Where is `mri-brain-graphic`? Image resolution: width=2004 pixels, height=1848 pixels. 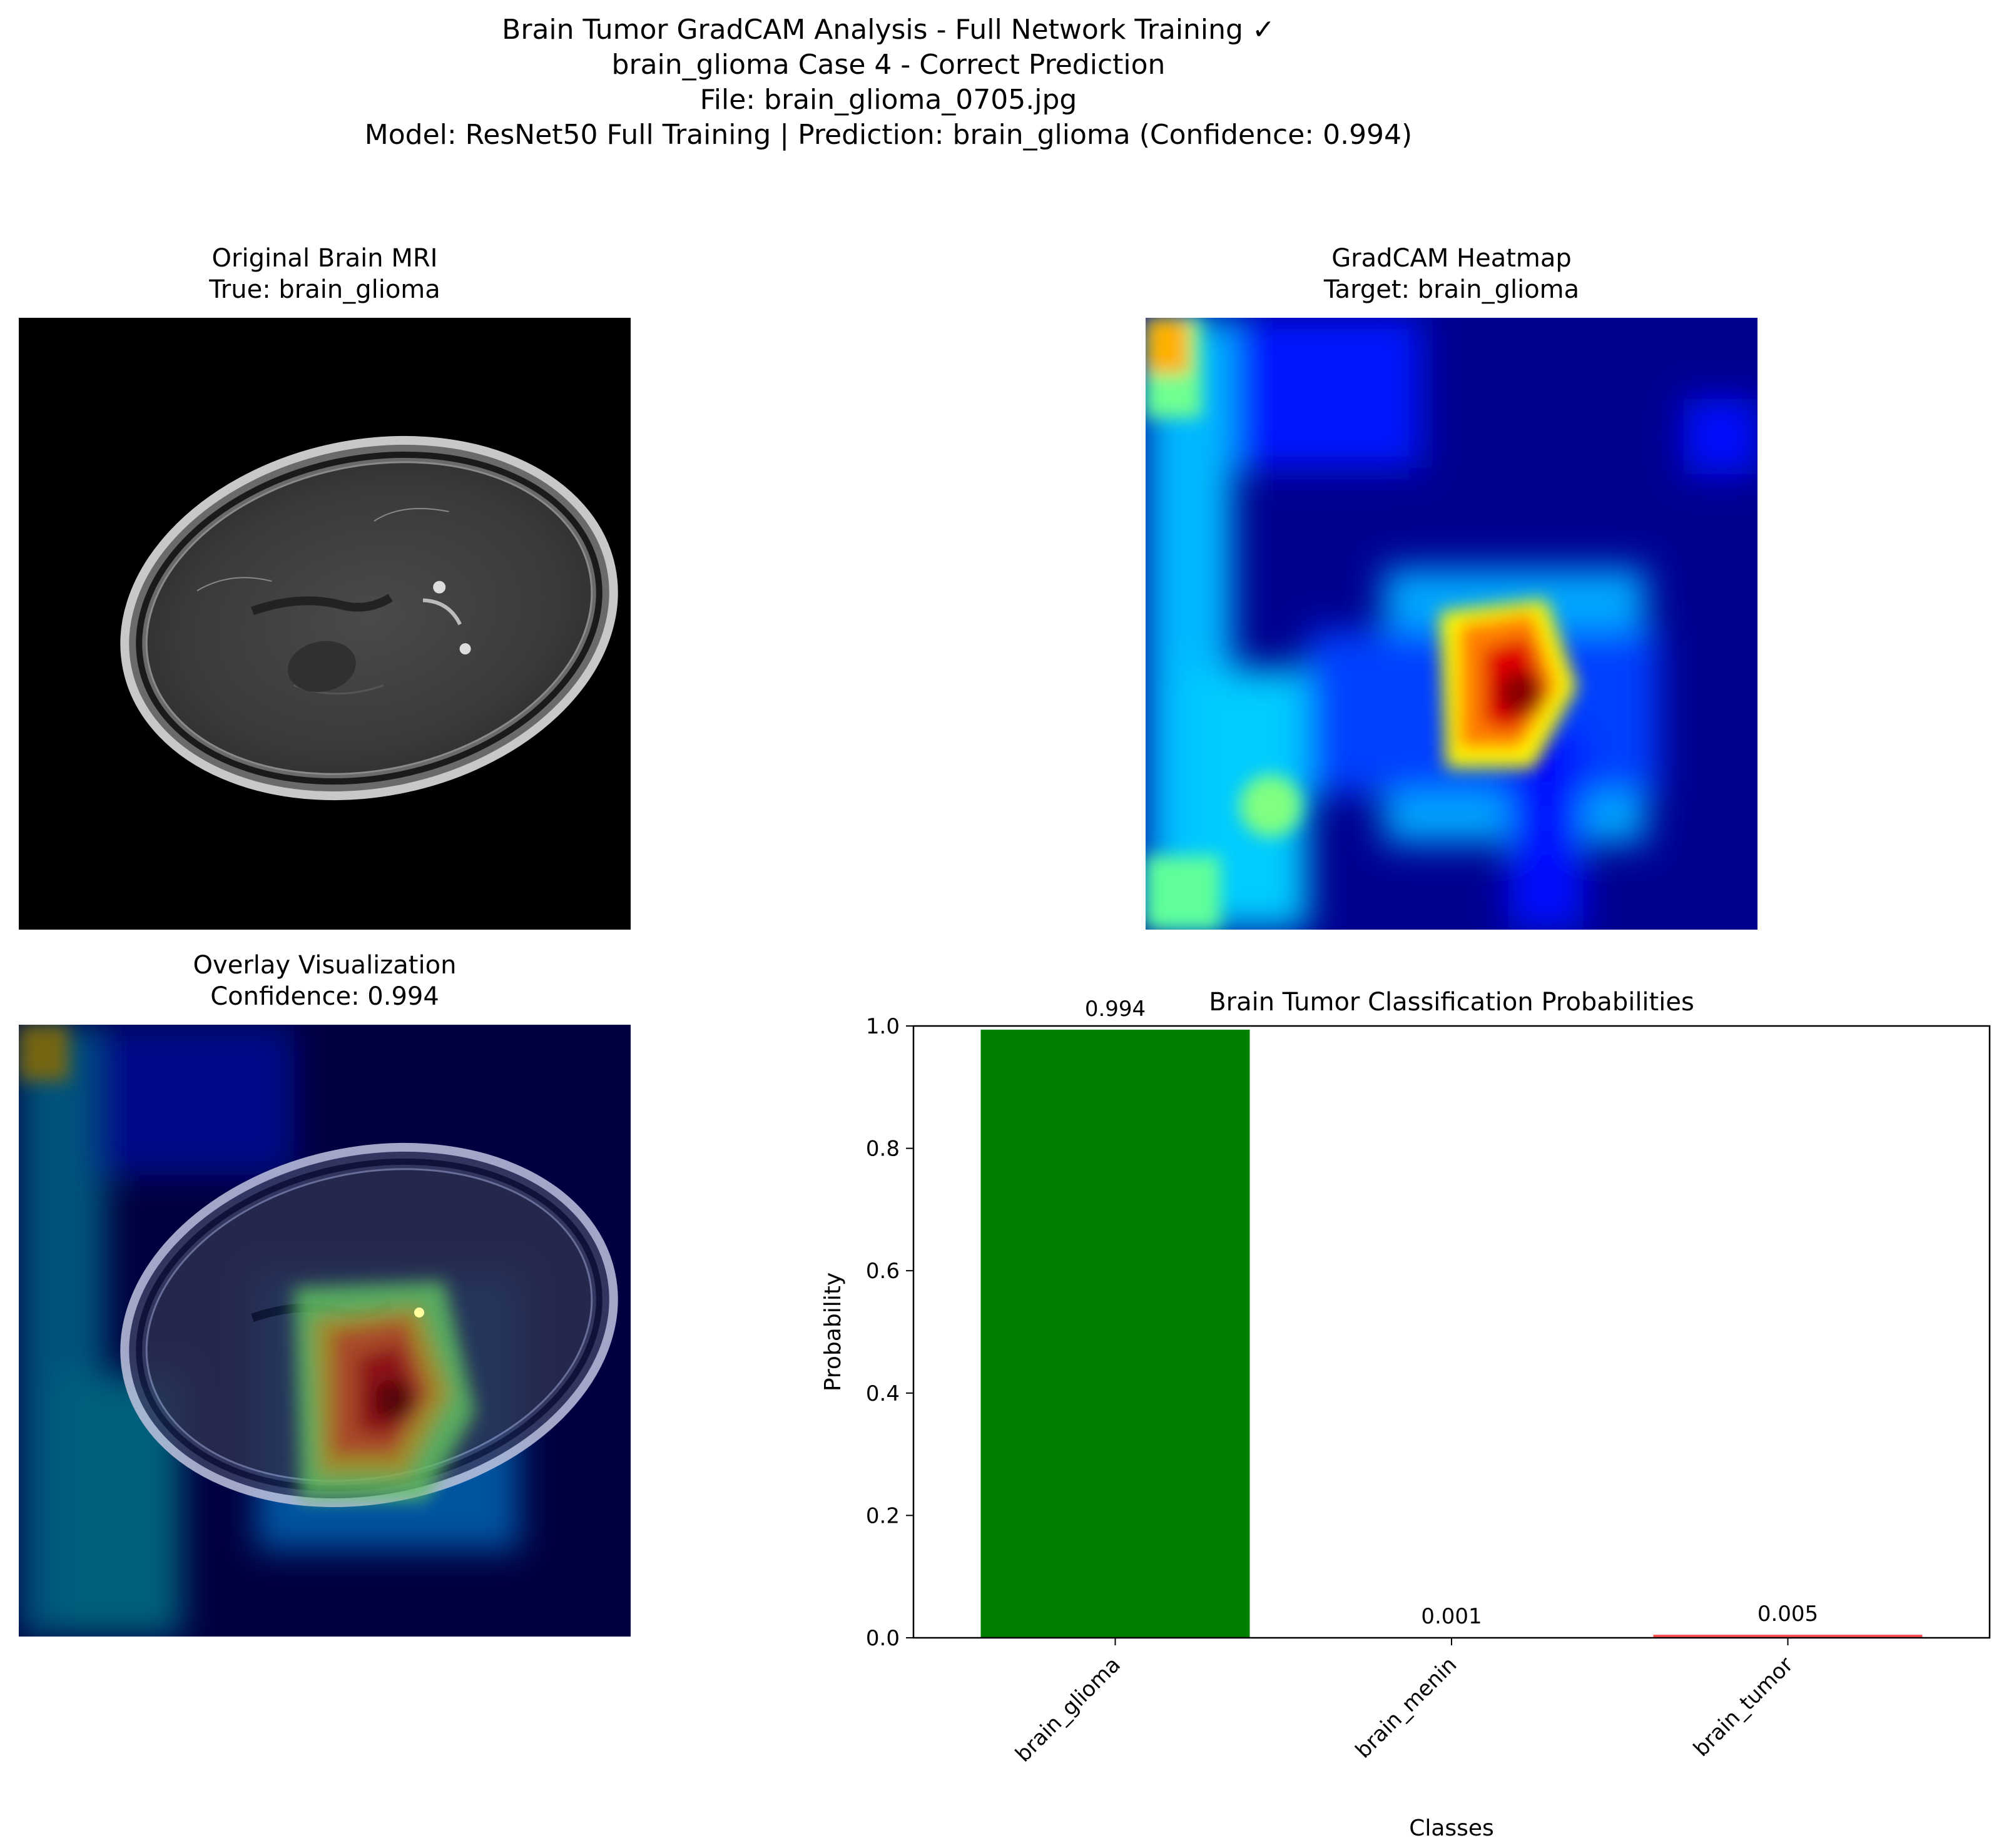
mri-brain-graphic is located at coordinates (325, 624).